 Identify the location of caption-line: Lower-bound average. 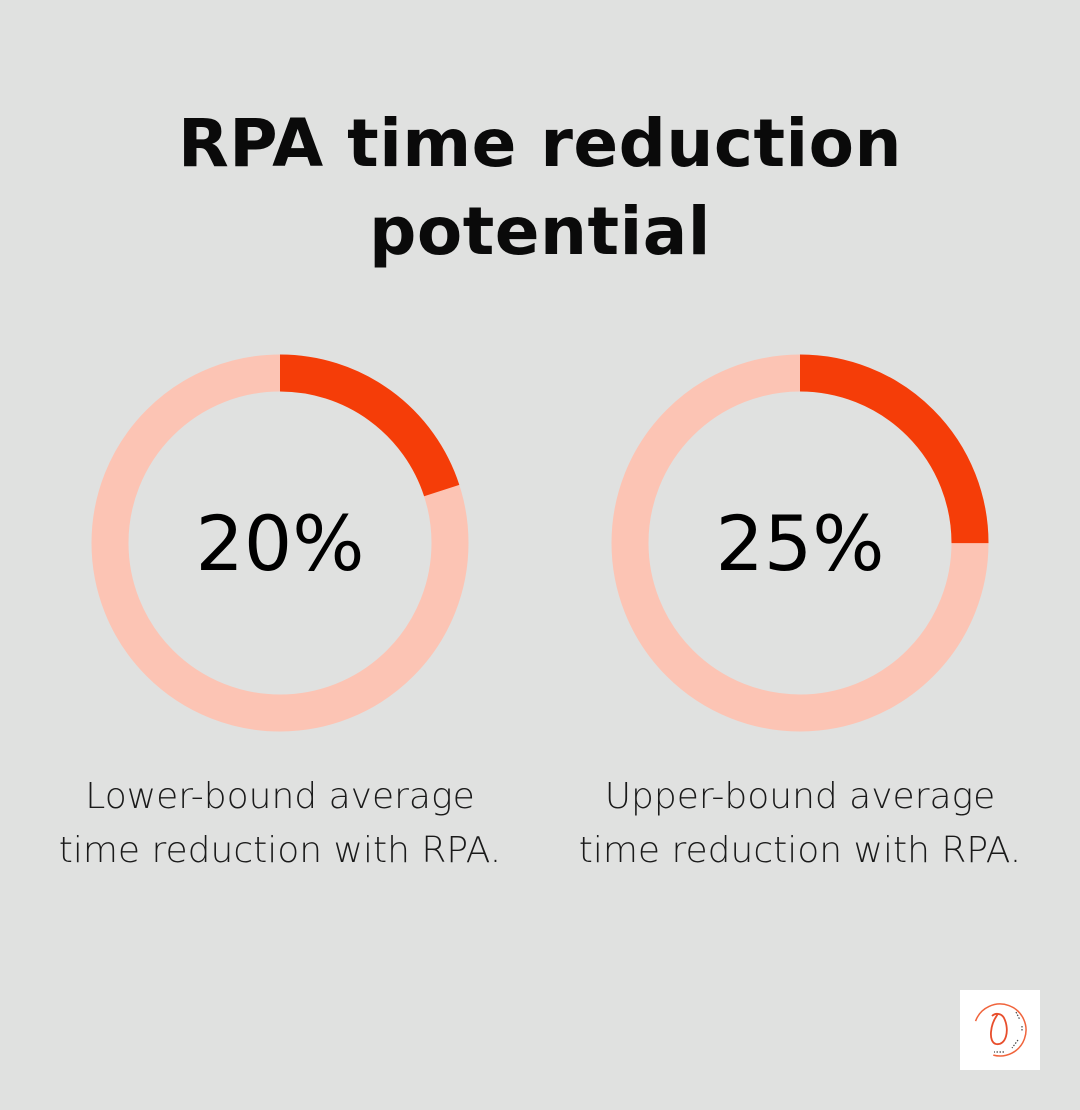
(280, 796).